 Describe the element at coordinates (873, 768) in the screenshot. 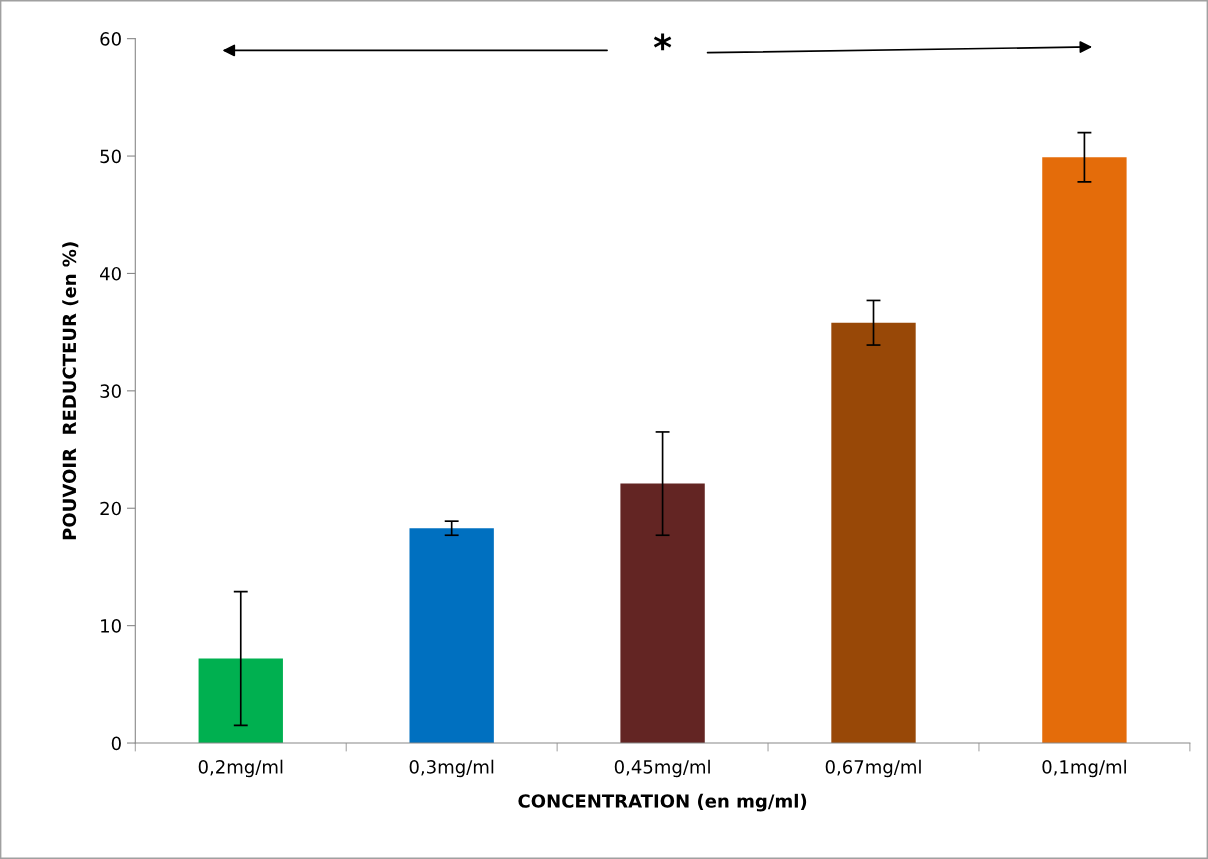

I see `x-tick-label: 0,67mg/ml` at that location.